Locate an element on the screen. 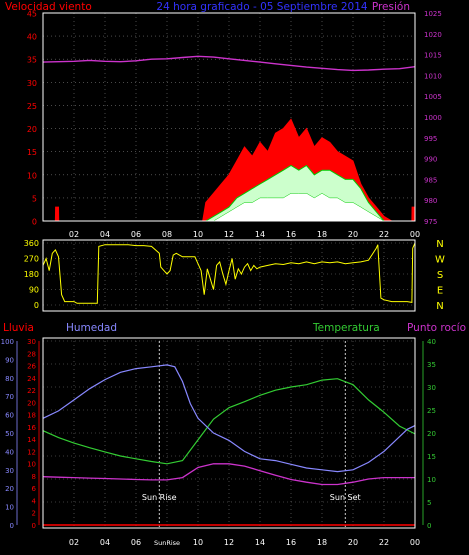  direction-ticks: 0 90 180 270 360 is located at coordinates (31, 274).